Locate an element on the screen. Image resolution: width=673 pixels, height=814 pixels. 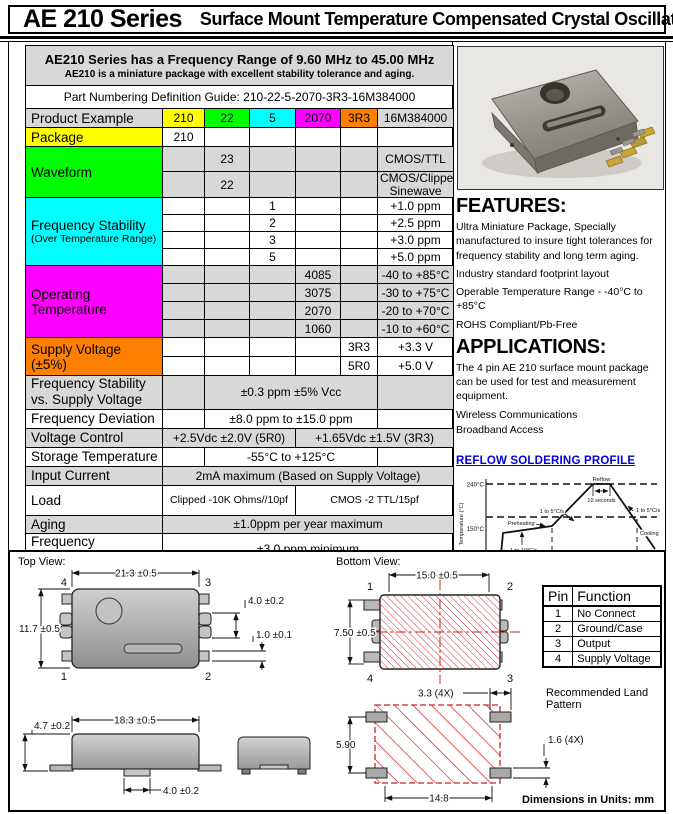
optemp-value-4: -10 to +60°C is located at coordinates (415, 329).